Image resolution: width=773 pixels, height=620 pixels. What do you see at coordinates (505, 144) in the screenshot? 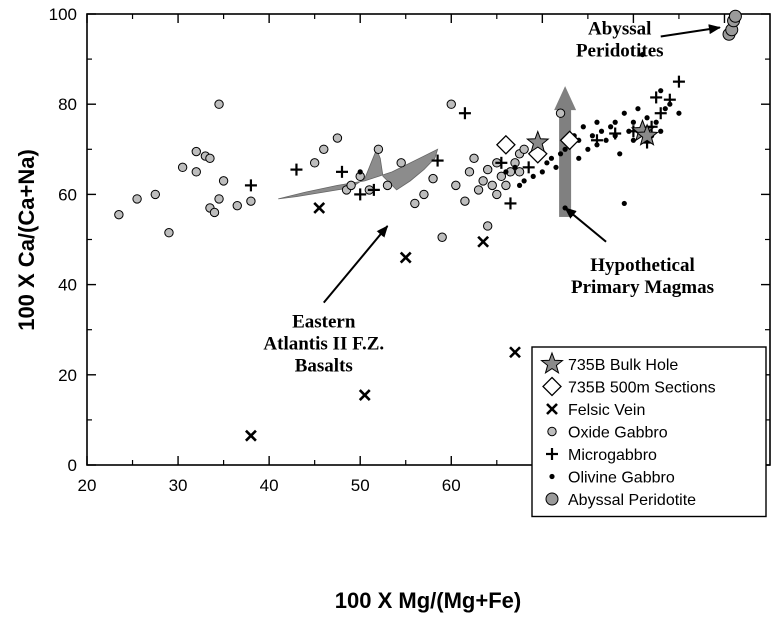
I see `735b-500m-sections-point-0` at bounding box center [505, 144].